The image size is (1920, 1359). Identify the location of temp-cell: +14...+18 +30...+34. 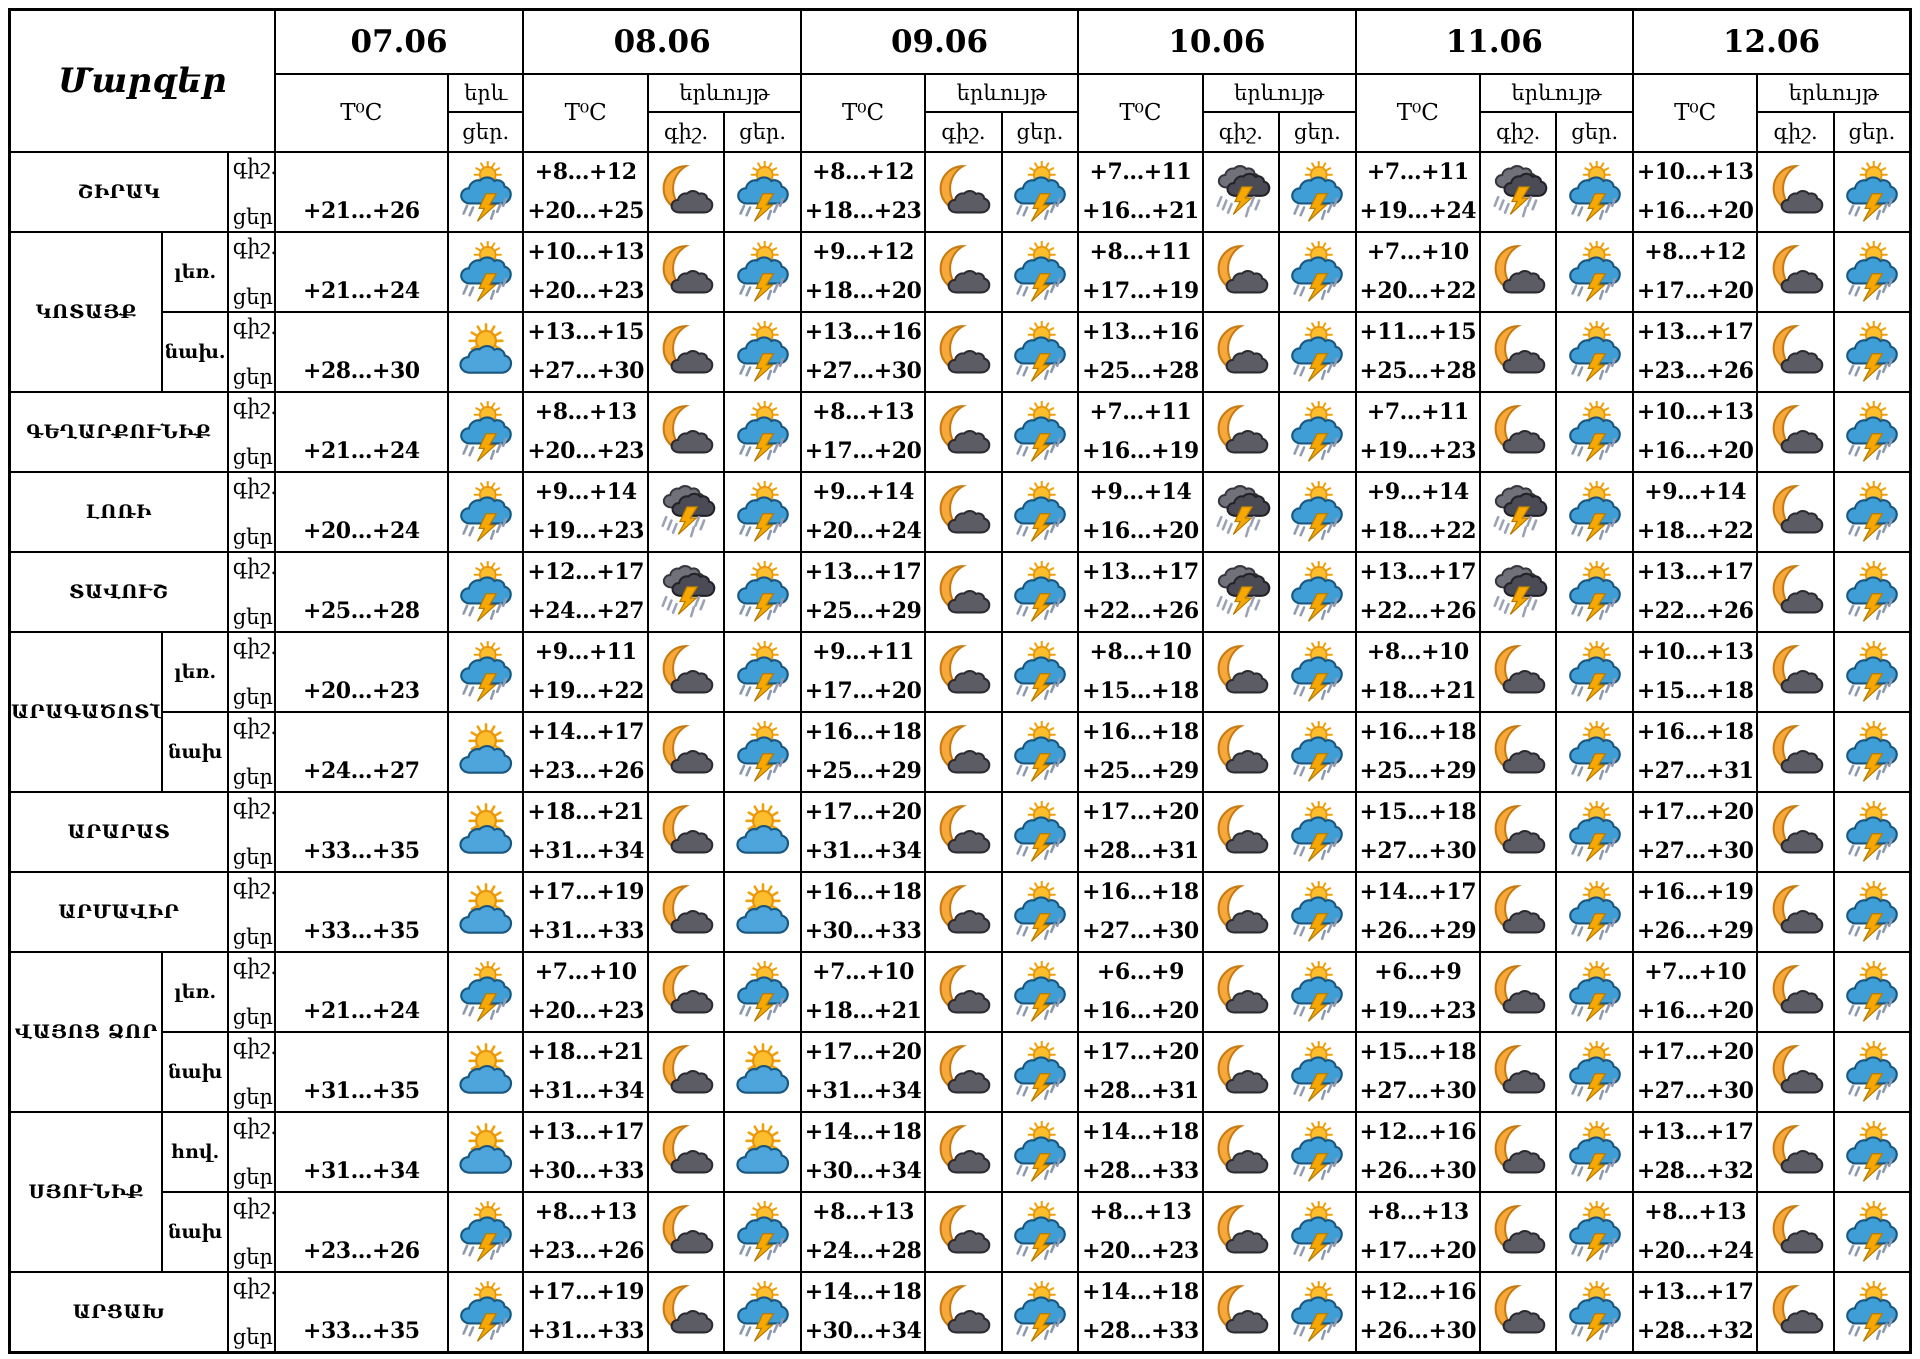
(863, 1151).